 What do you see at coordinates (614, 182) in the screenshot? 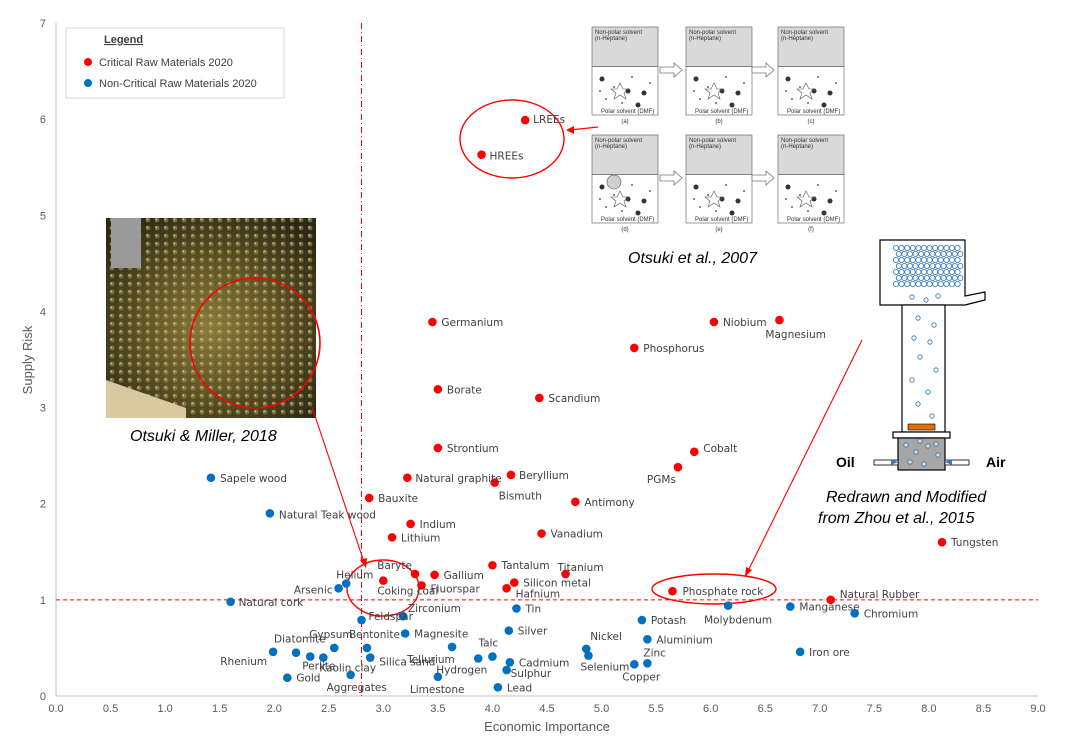
I see `droplet` at bounding box center [614, 182].